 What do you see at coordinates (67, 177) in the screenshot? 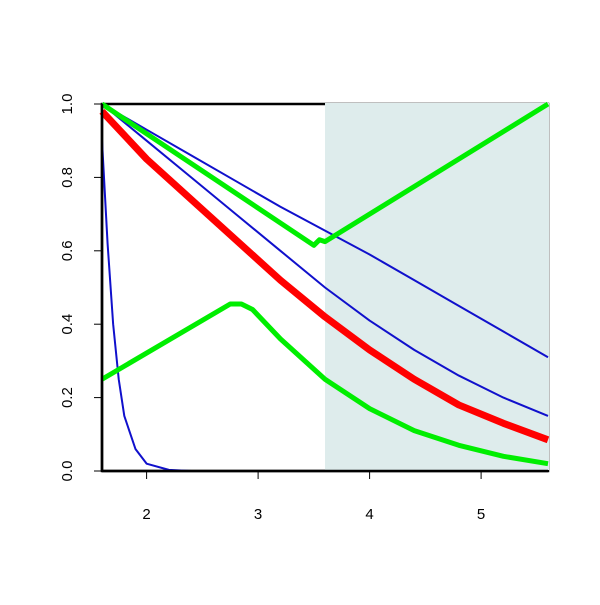
I see `y-tick-label: 0.8` at bounding box center [67, 177].